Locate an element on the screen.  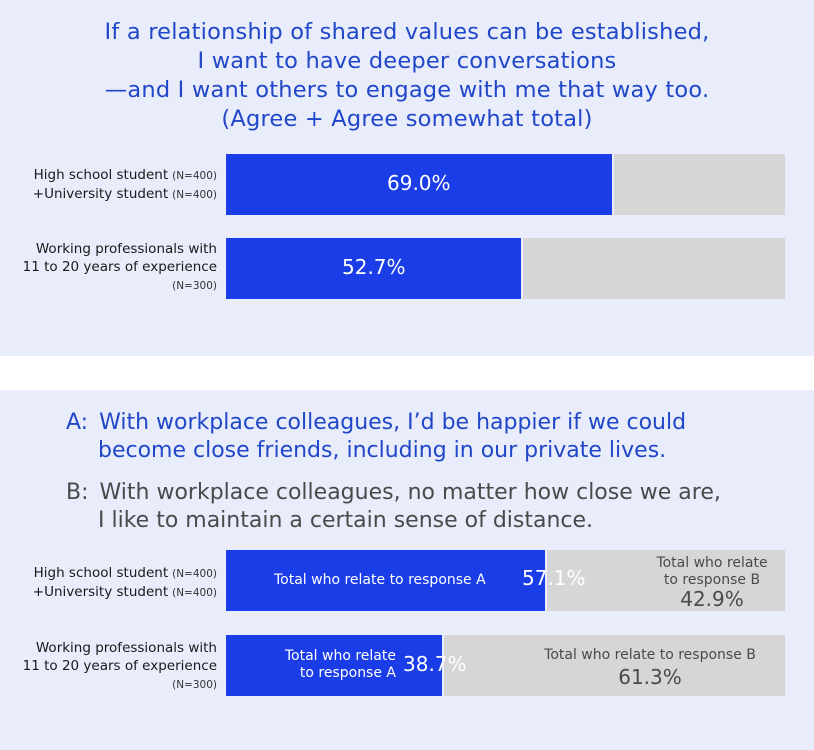
segment-a-value: 57.1% is located at coordinates (554, 578).